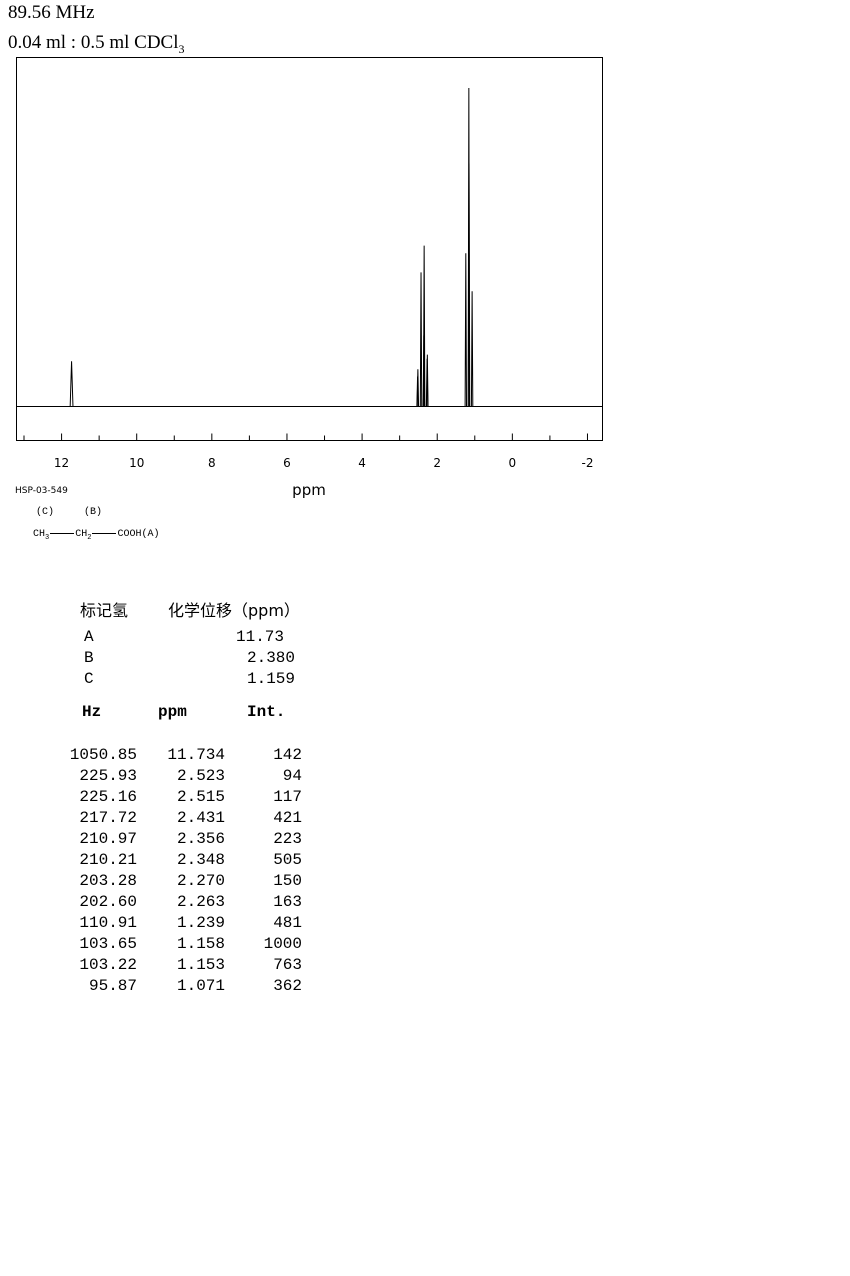 The height and width of the screenshot is (1276, 850). Describe the element at coordinates (270, 679) in the screenshot. I see `assignment-row-shift: 1.159` at that location.